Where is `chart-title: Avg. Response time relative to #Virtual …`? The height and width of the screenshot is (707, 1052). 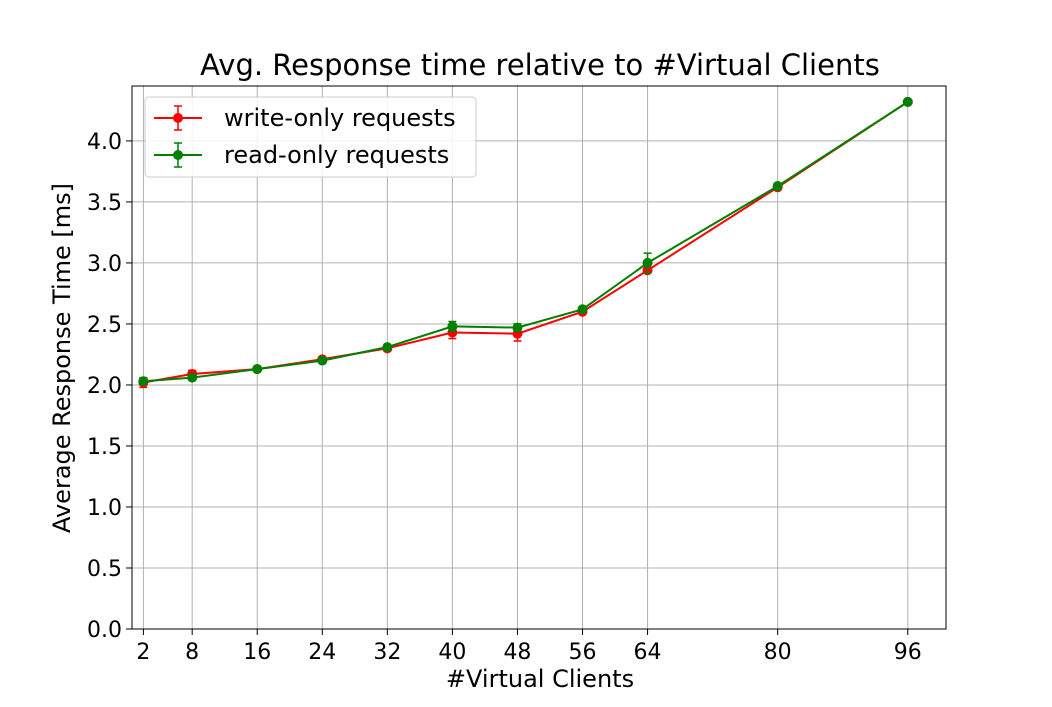
chart-title: Avg. Response time relative to #Virtual … is located at coordinates (540, 65).